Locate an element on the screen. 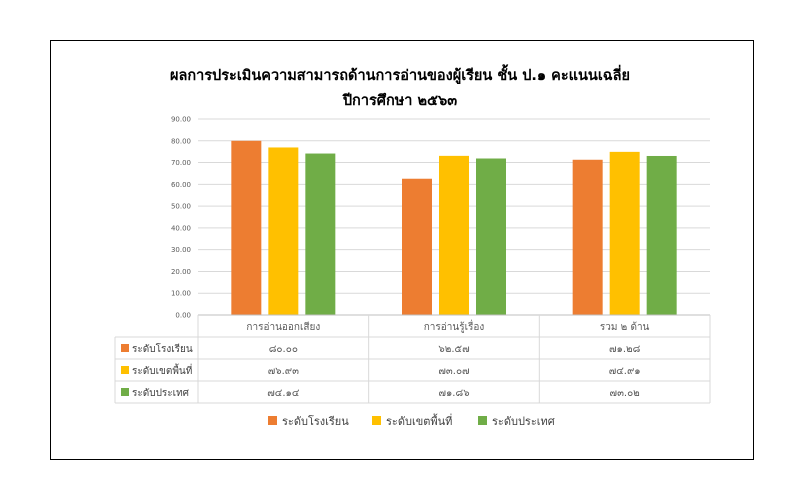 Image resolution: width=800 pixels, height=500 pixels. data-cell: ๗๔.๑๔ is located at coordinates (283, 393).